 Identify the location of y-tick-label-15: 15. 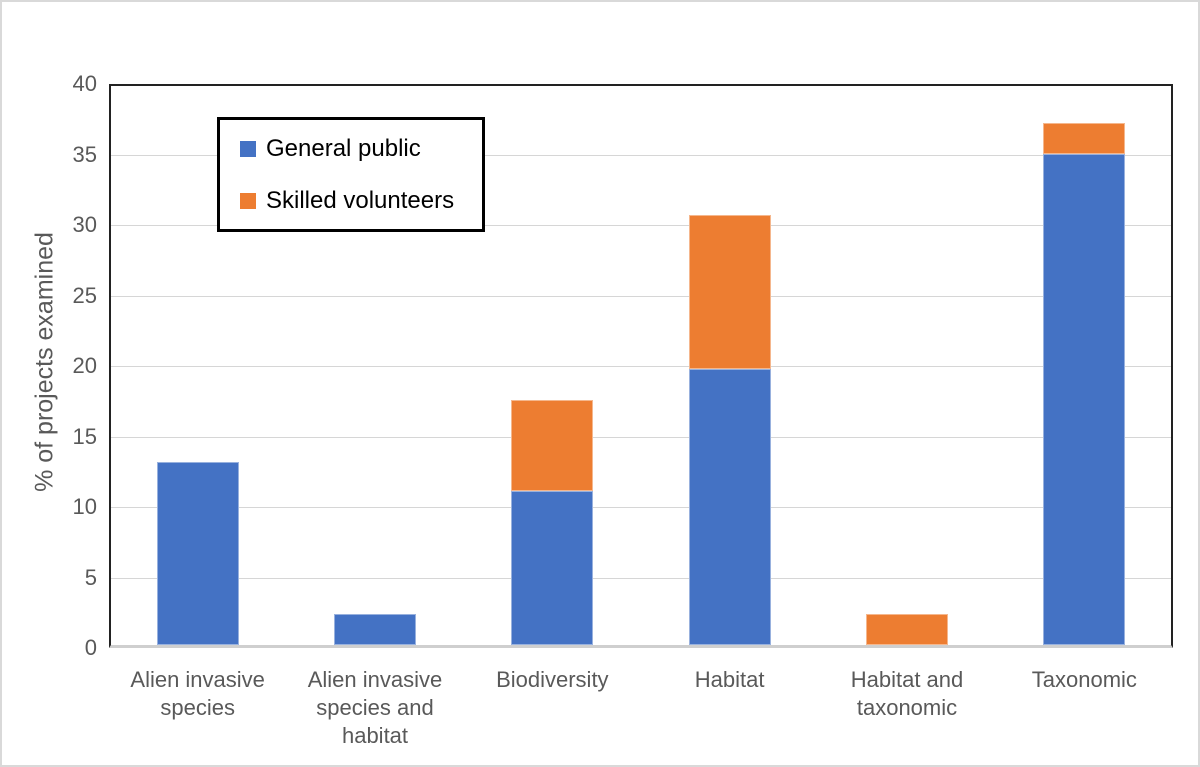
(84, 436).